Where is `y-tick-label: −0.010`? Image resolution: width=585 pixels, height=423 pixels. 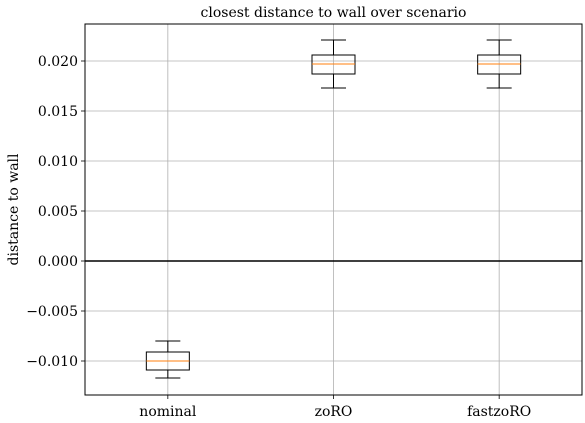 y-tick-label: −0.010 is located at coordinates (52, 362).